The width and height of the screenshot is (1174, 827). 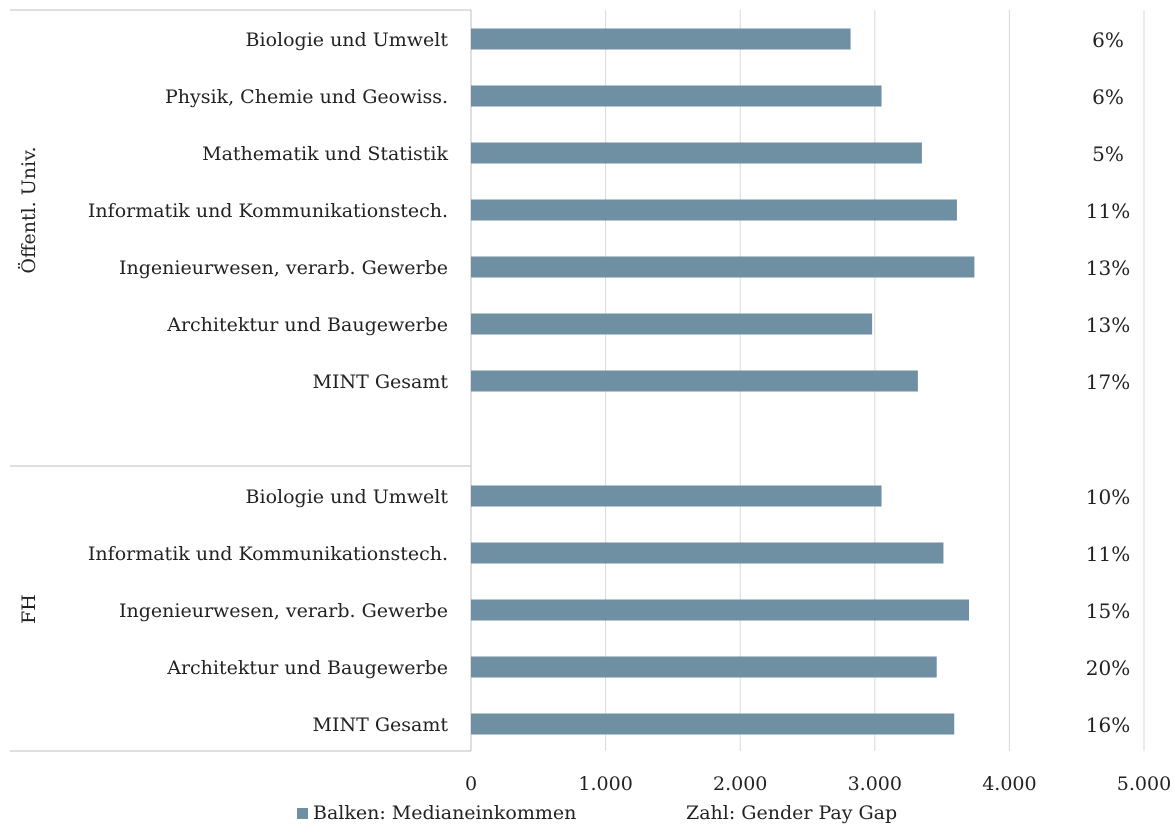 What do you see at coordinates (875, 784) in the screenshot?
I see `x-tick-label: 3.000` at bounding box center [875, 784].